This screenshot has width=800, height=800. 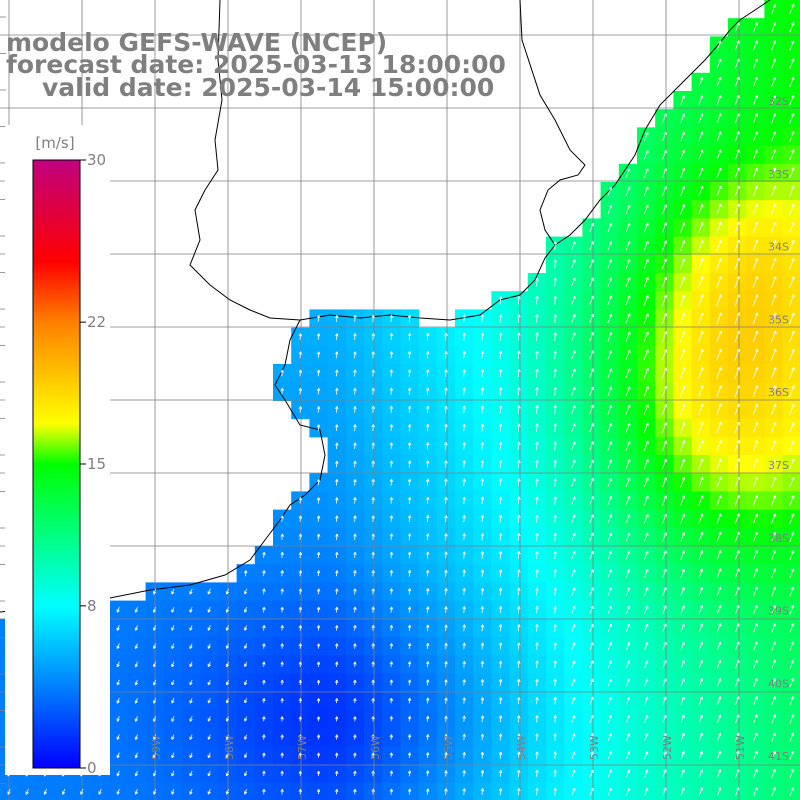 I want to click on lon-label: 57W, so click(x=302, y=747).